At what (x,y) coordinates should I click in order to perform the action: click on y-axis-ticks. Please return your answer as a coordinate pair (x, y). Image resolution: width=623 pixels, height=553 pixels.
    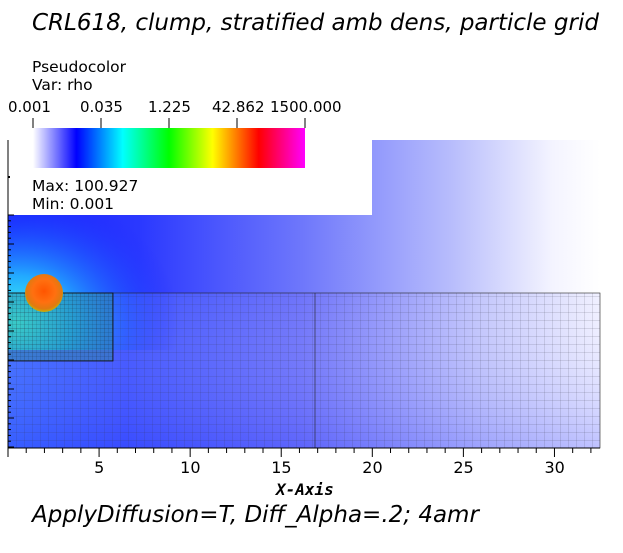
    Looking at the image, I should click on (11, 331).